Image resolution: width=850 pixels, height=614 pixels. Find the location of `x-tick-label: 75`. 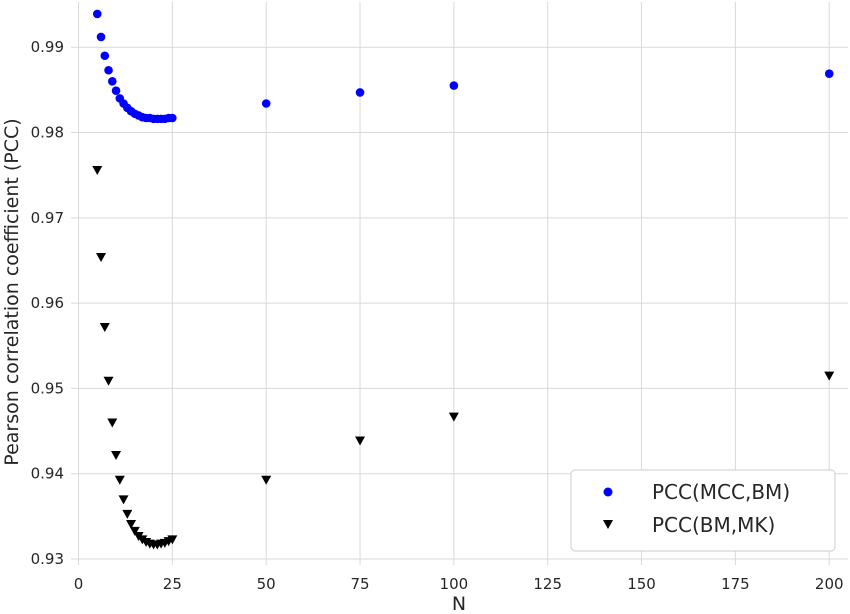

x-tick-label: 75 is located at coordinates (359, 584).